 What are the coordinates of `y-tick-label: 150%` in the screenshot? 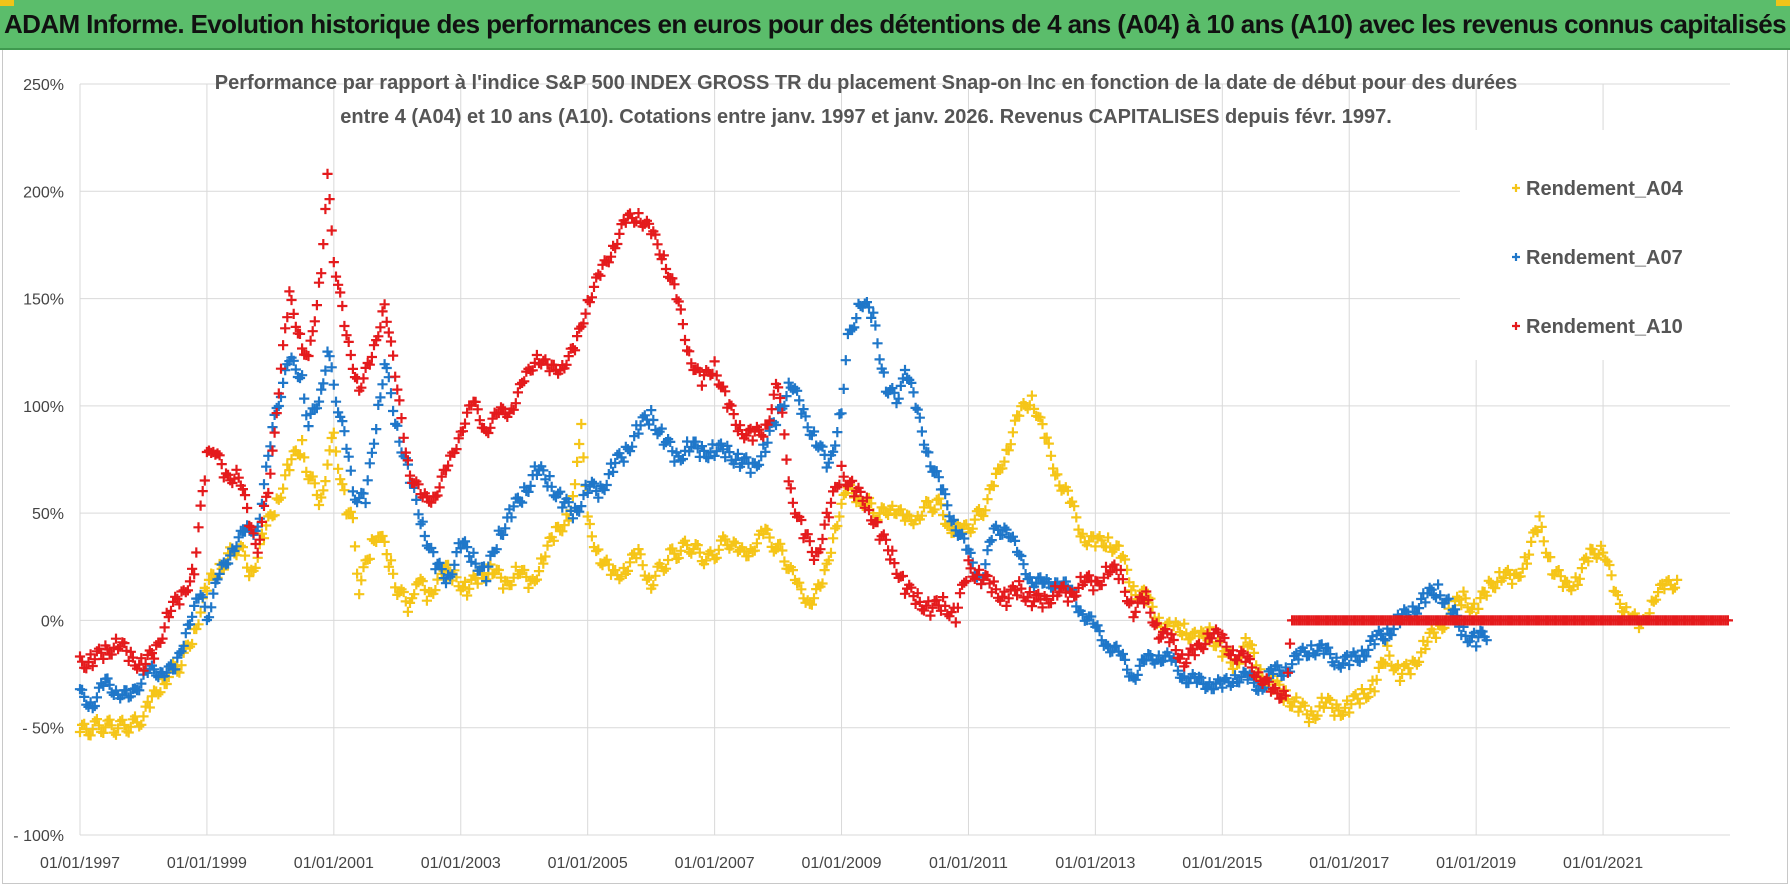 It's located at (43, 300).